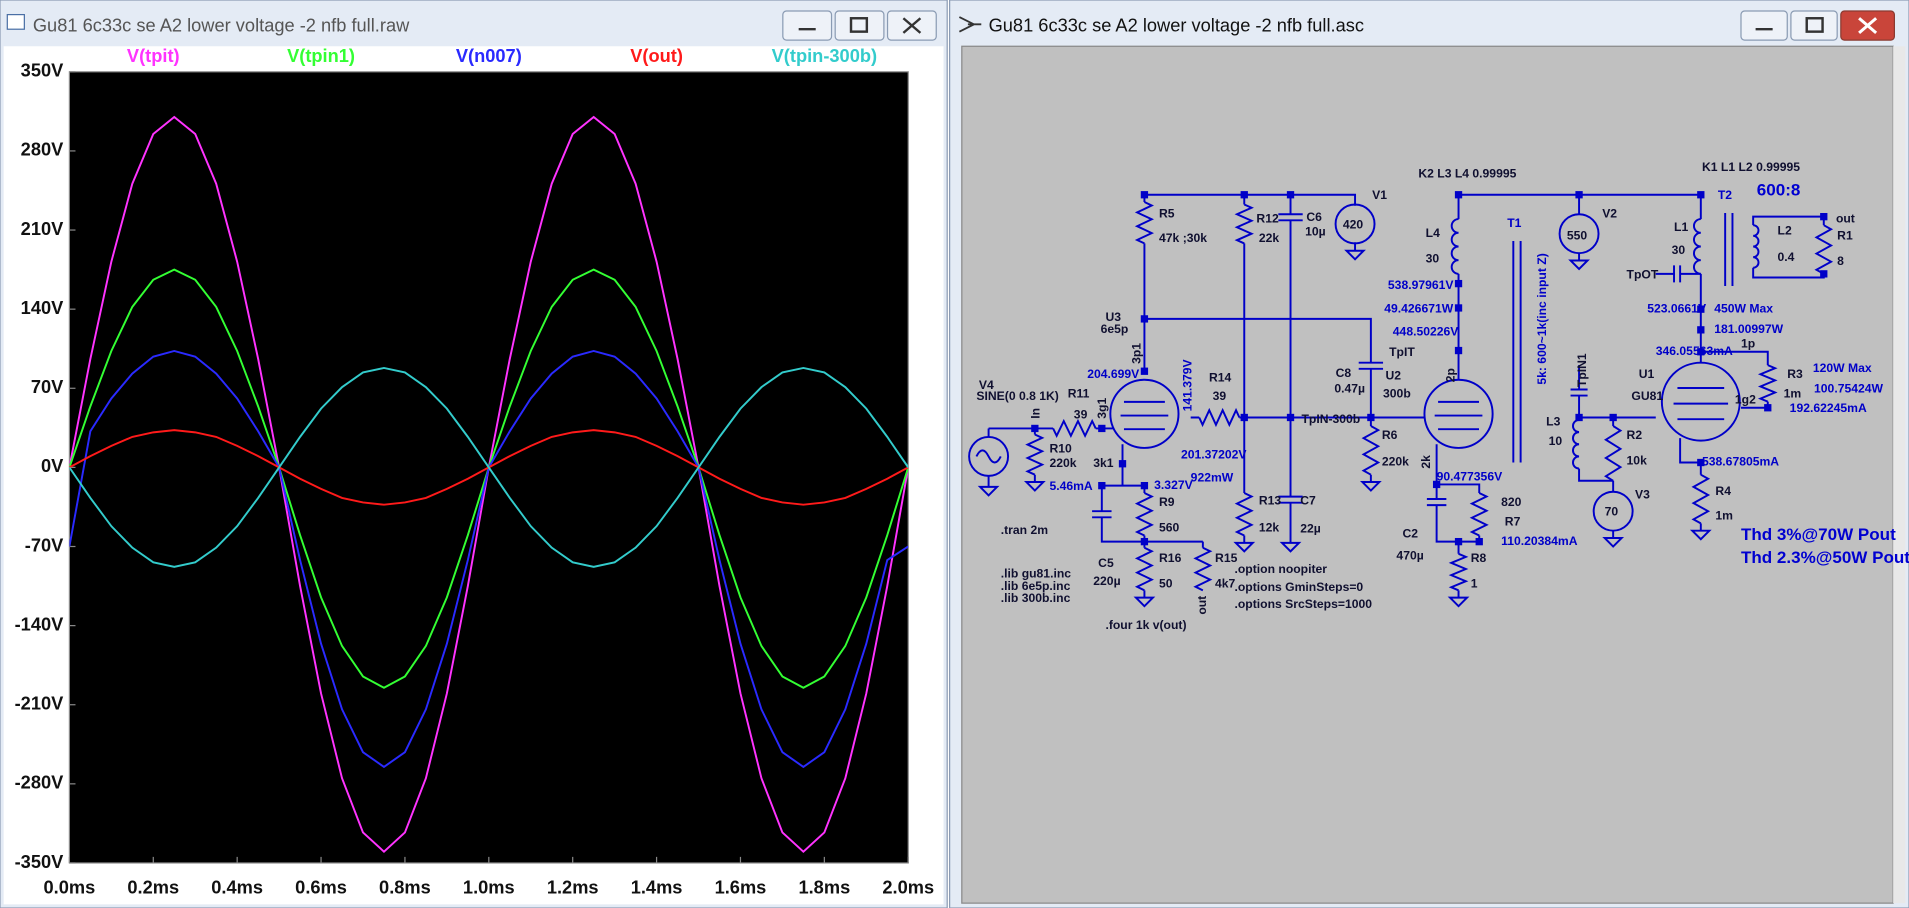 The width and height of the screenshot is (1909, 908). I want to click on schematic-label: 70, so click(1612, 512).